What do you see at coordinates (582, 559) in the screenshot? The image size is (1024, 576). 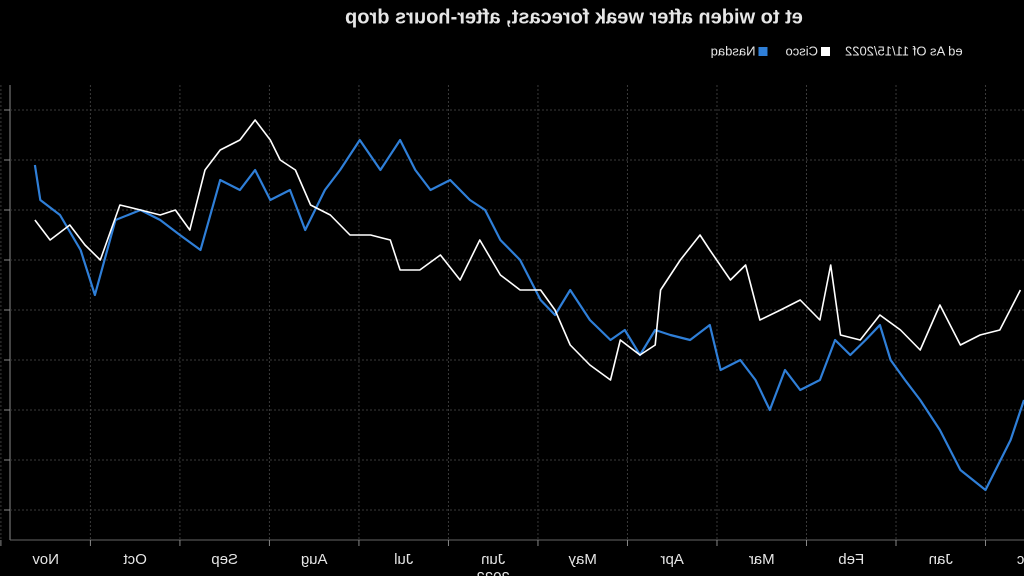 I see `x-tick-label: May` at bounding box center [582, 559].